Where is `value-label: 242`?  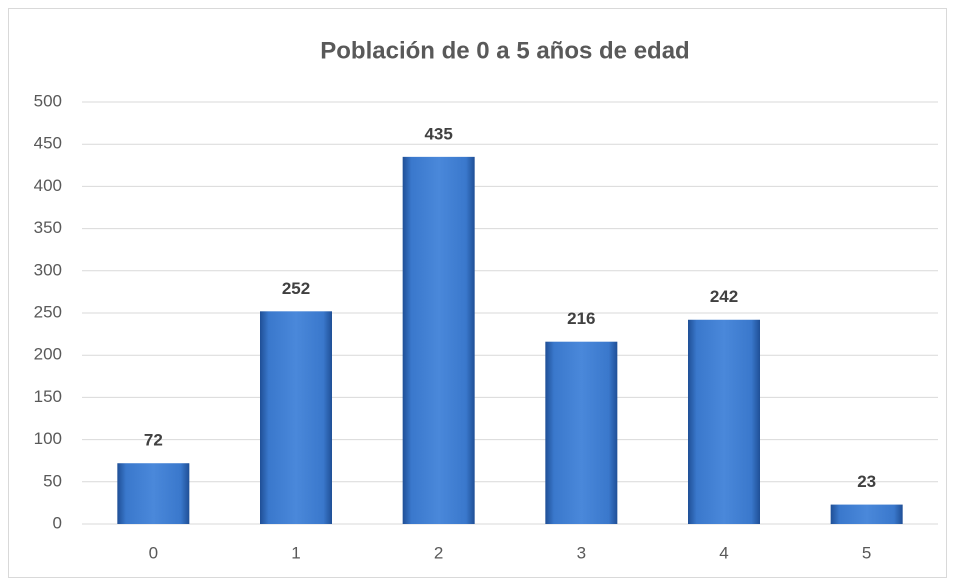 value-label: 242 is located at coordinates (724, 296).